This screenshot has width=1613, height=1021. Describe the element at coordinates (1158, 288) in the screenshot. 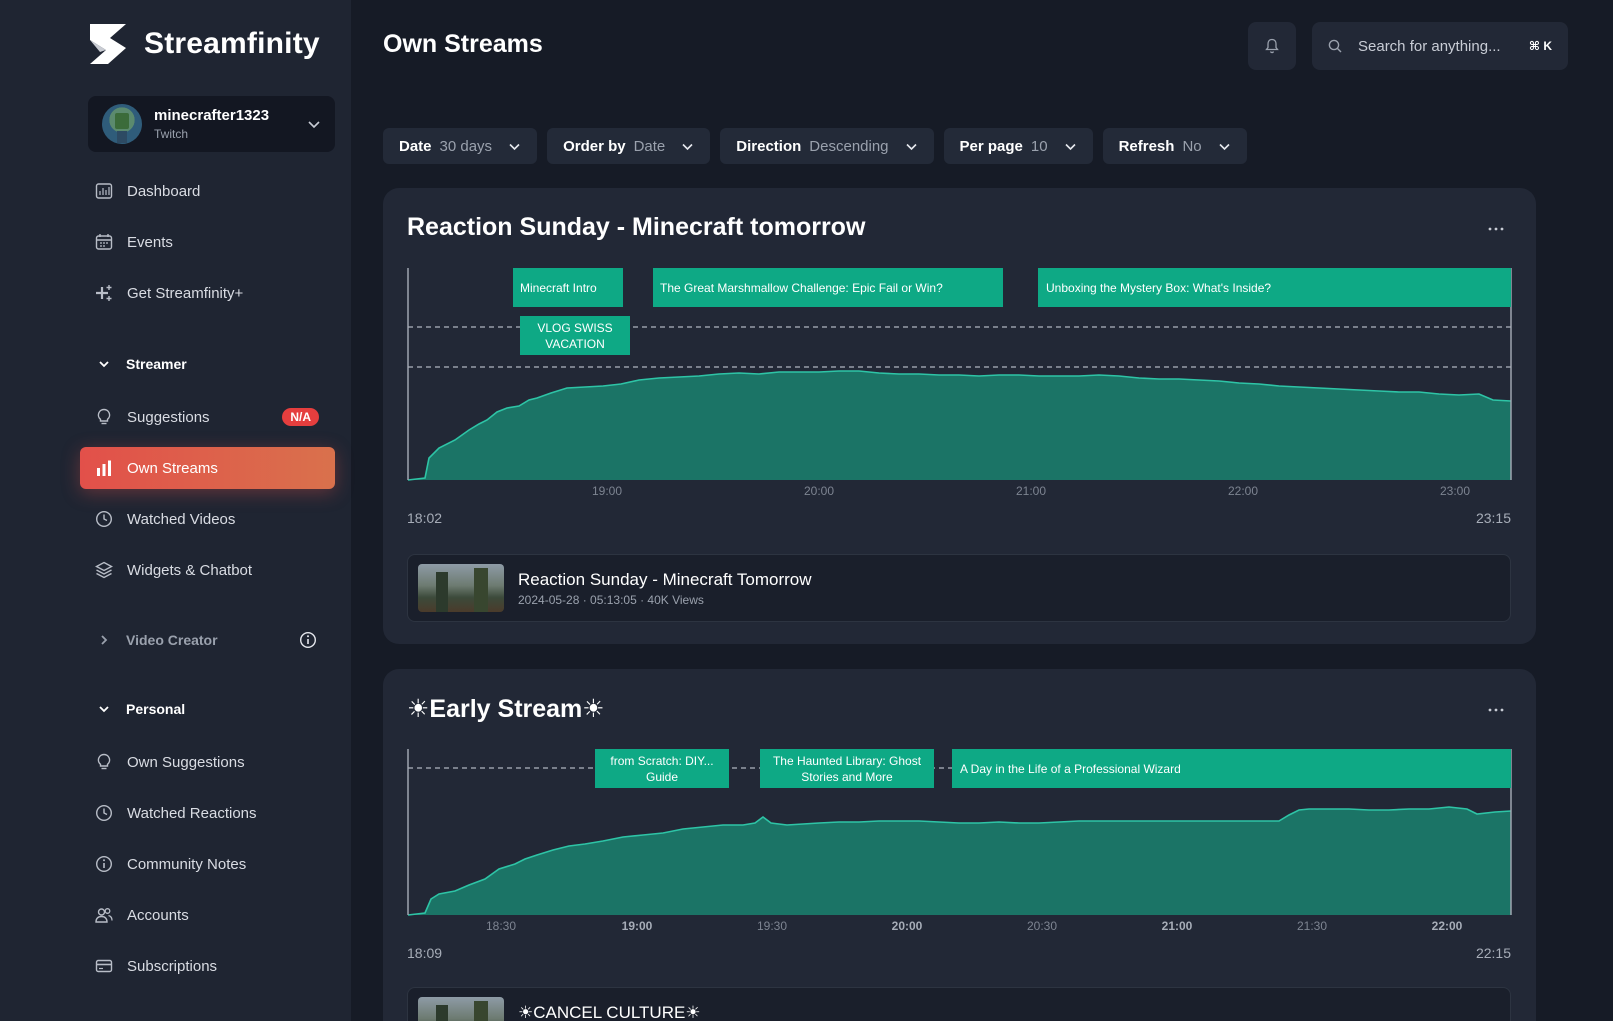

I see `segment-label: Unboxing the Mystery Box: What's Inside?` at that location.